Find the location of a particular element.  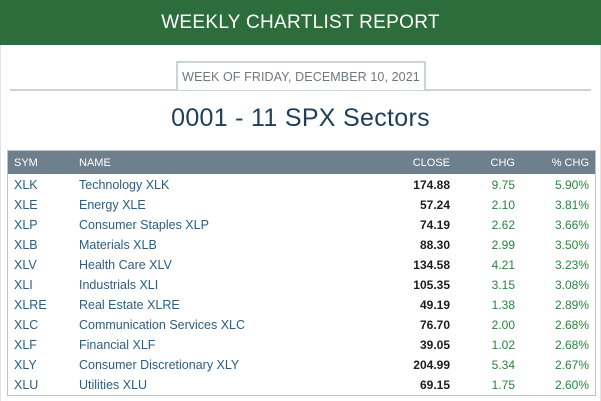

table-header: SYM NAME CLOSE CHG % CHG is located at coordinates (301, 162).